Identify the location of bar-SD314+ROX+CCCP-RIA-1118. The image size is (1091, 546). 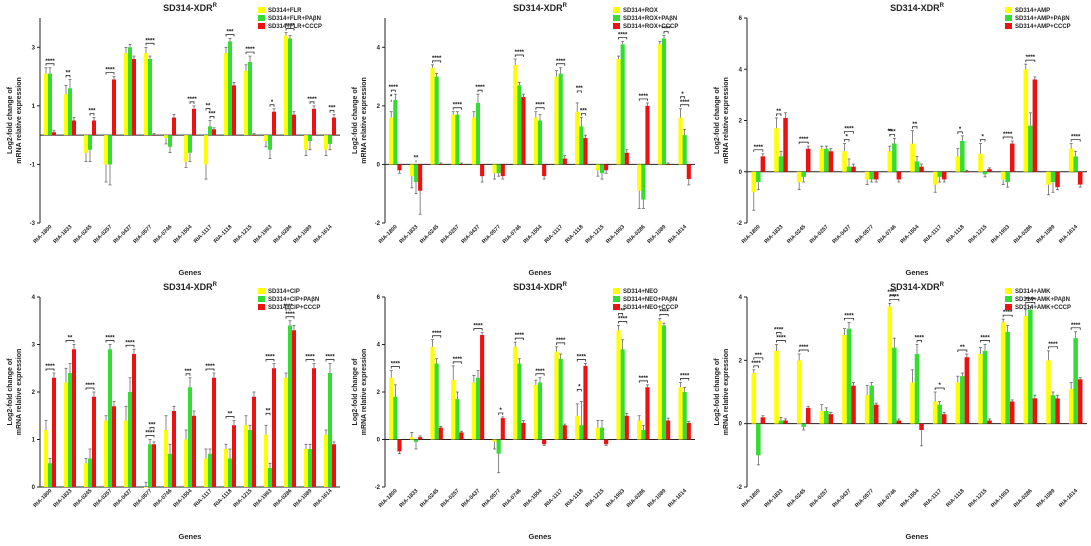
(585, 151).